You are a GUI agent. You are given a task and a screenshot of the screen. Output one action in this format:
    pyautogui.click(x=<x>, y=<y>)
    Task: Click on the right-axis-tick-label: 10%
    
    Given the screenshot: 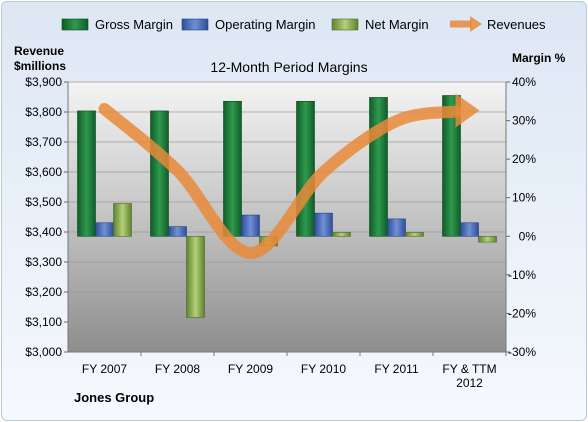 What is the action you would take?
    pyautogui.click(x=524, y=198)
    